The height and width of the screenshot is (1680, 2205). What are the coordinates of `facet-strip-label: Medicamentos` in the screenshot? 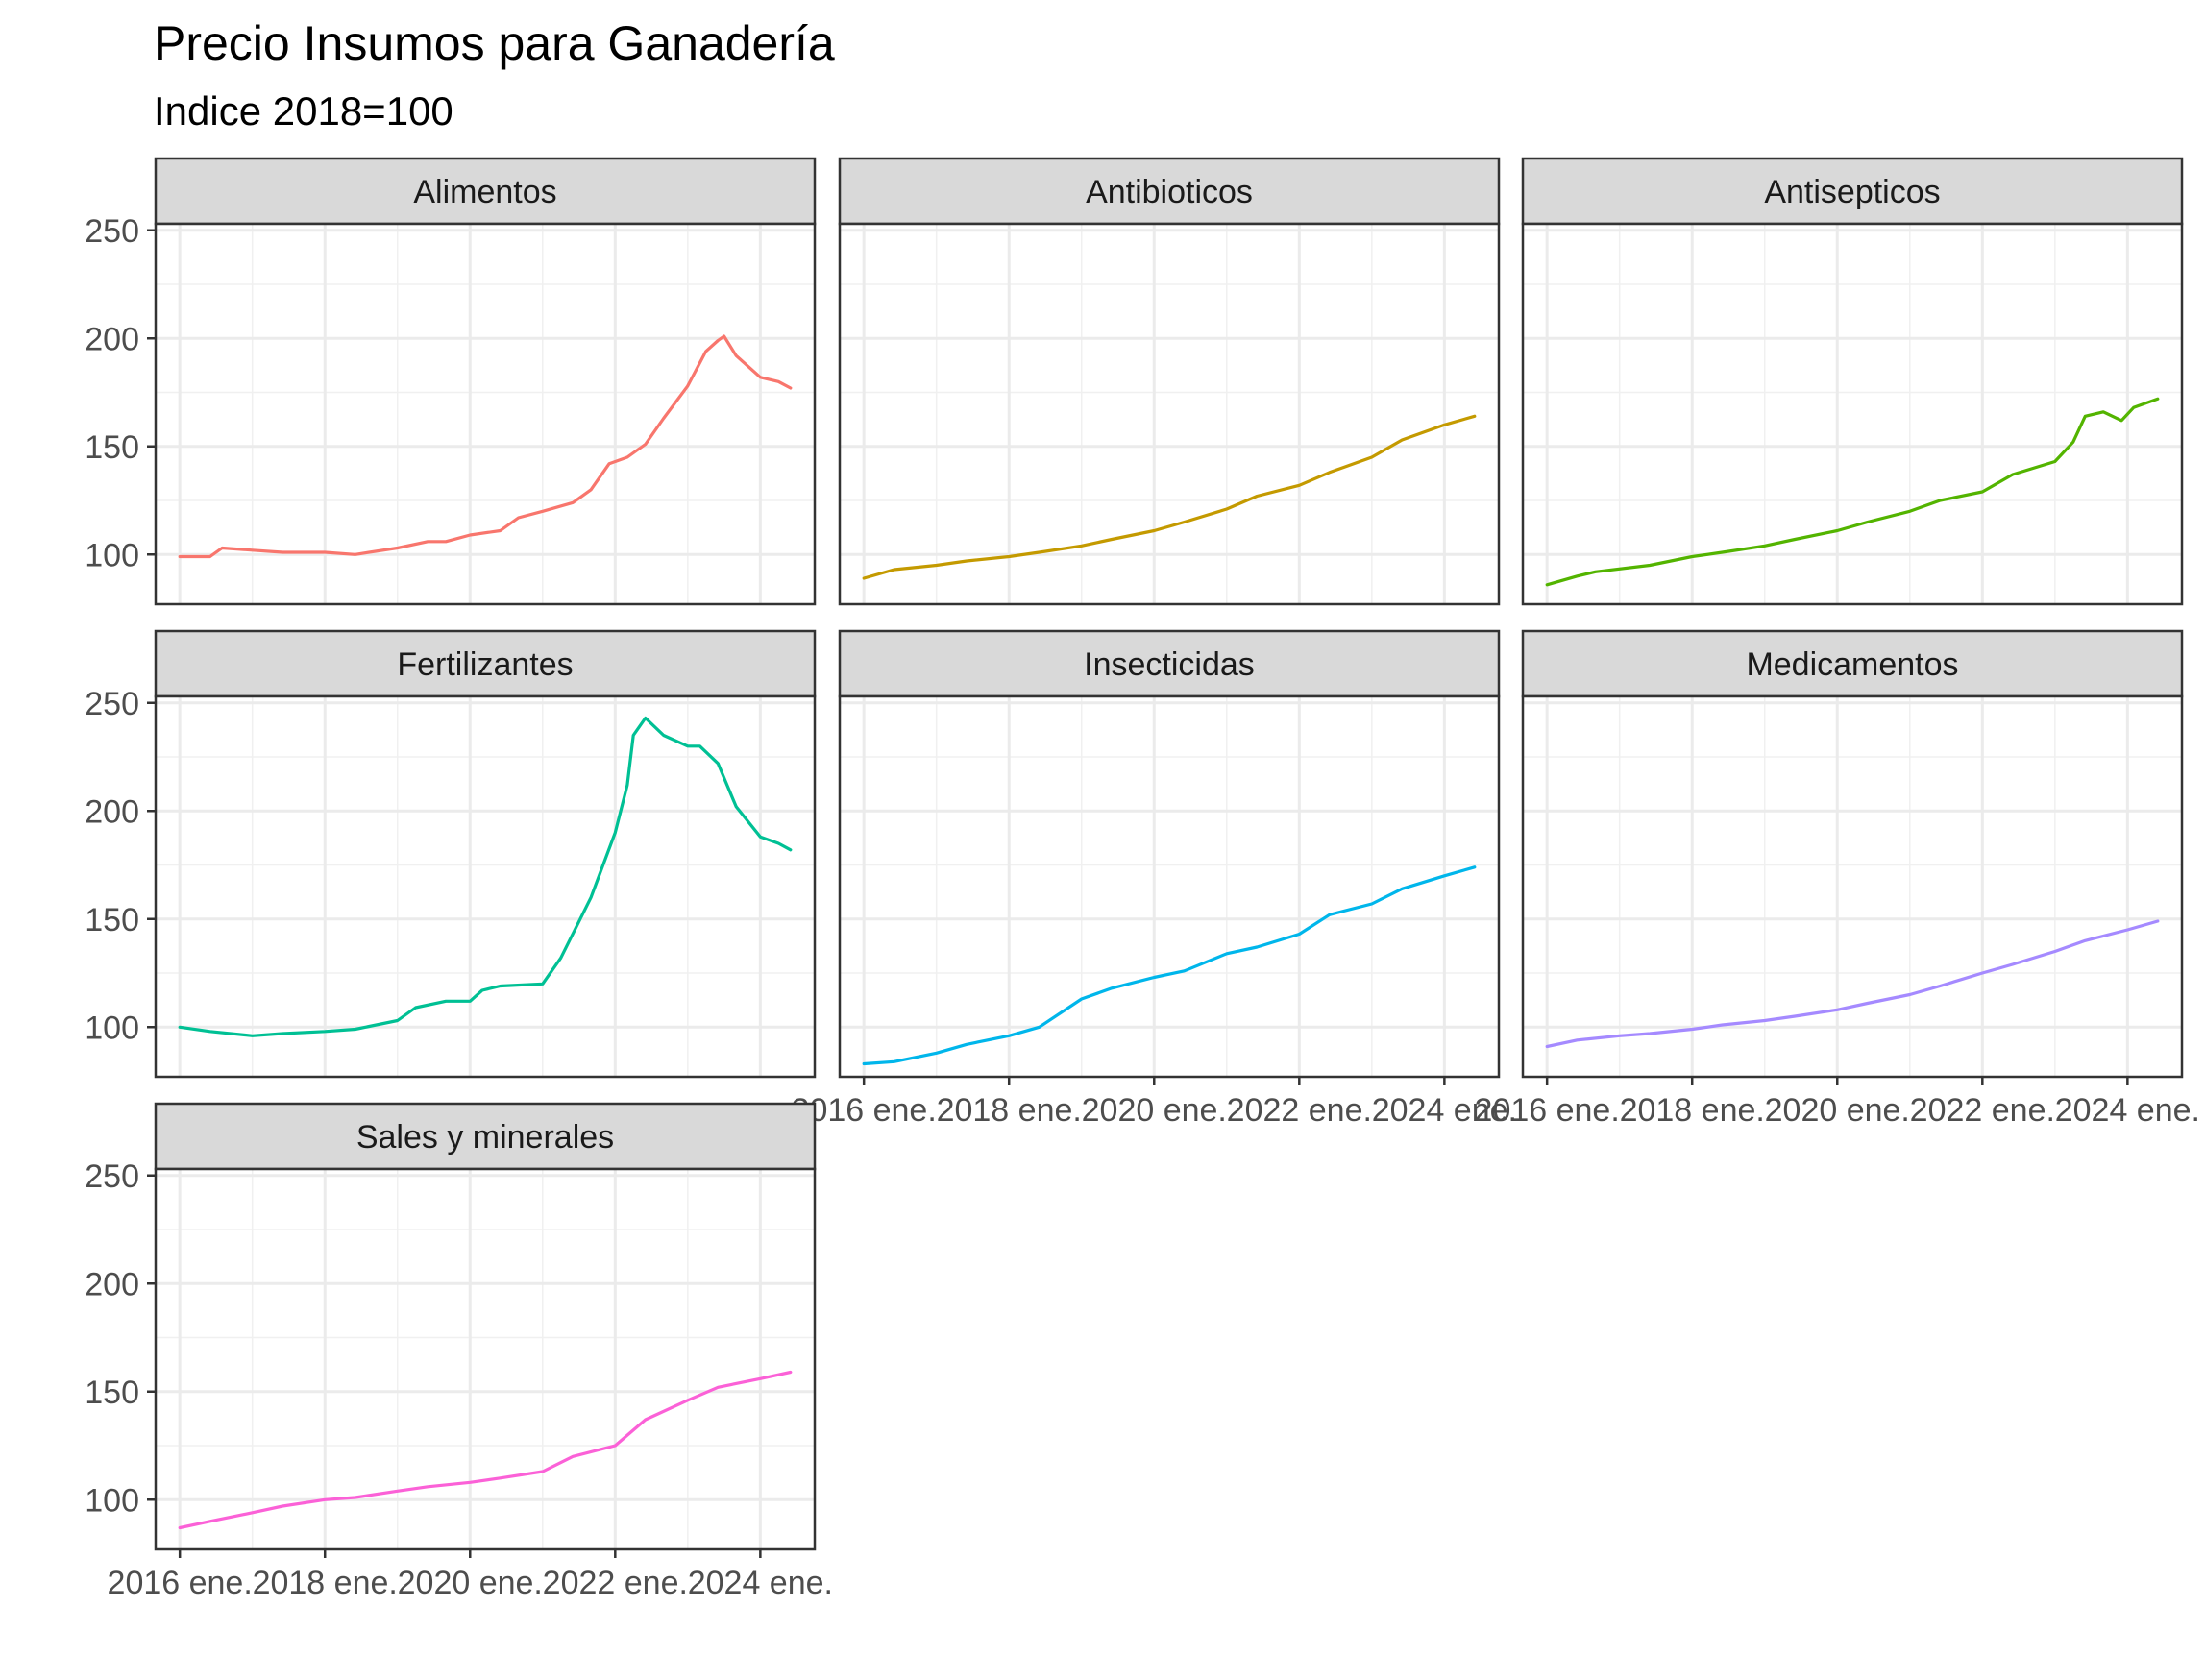 It's located at (1852, 664).